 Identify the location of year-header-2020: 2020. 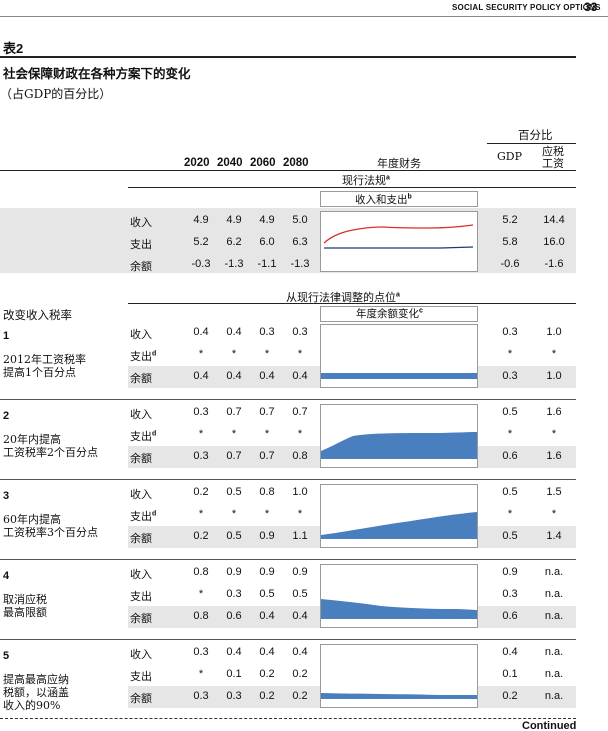
(197, 163).